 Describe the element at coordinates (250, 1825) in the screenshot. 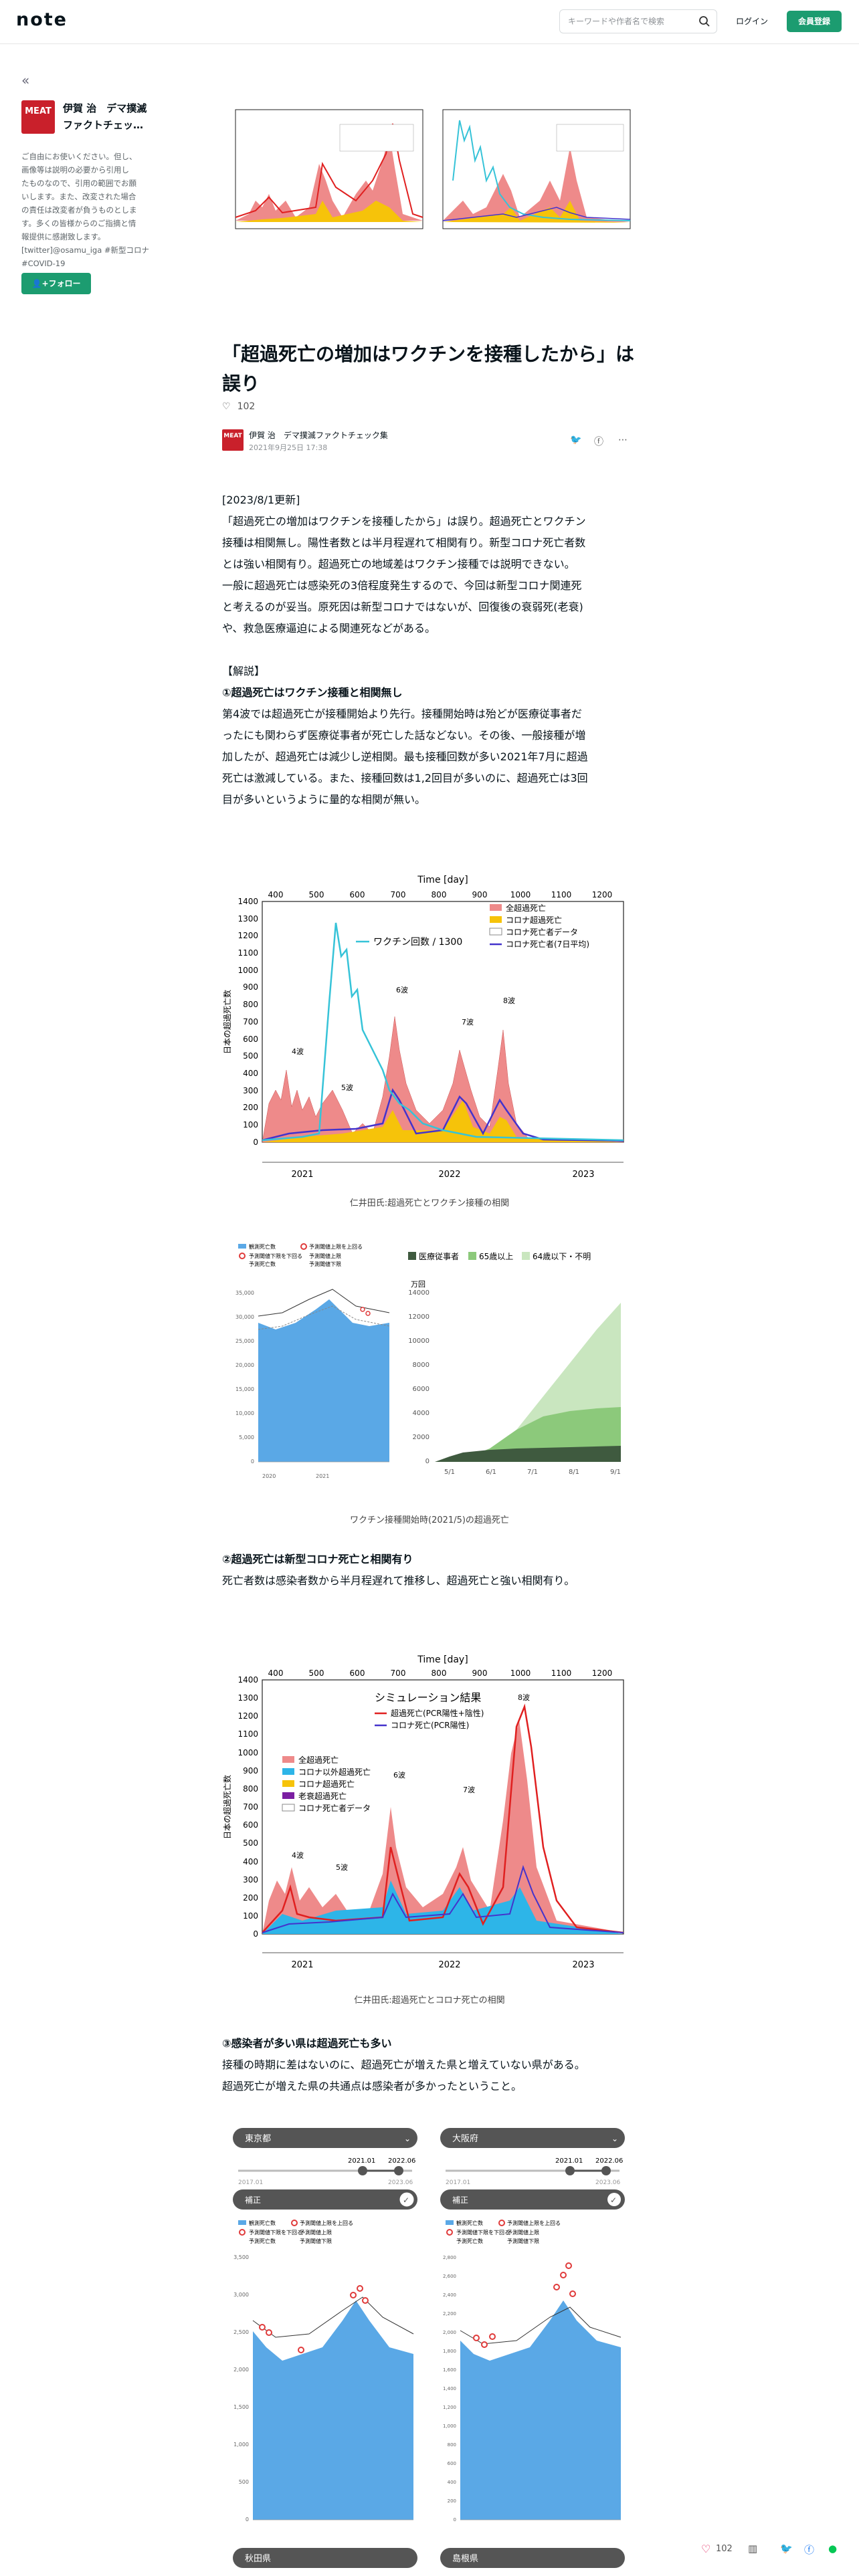

I see `chart3-ytick: 600` at that location.